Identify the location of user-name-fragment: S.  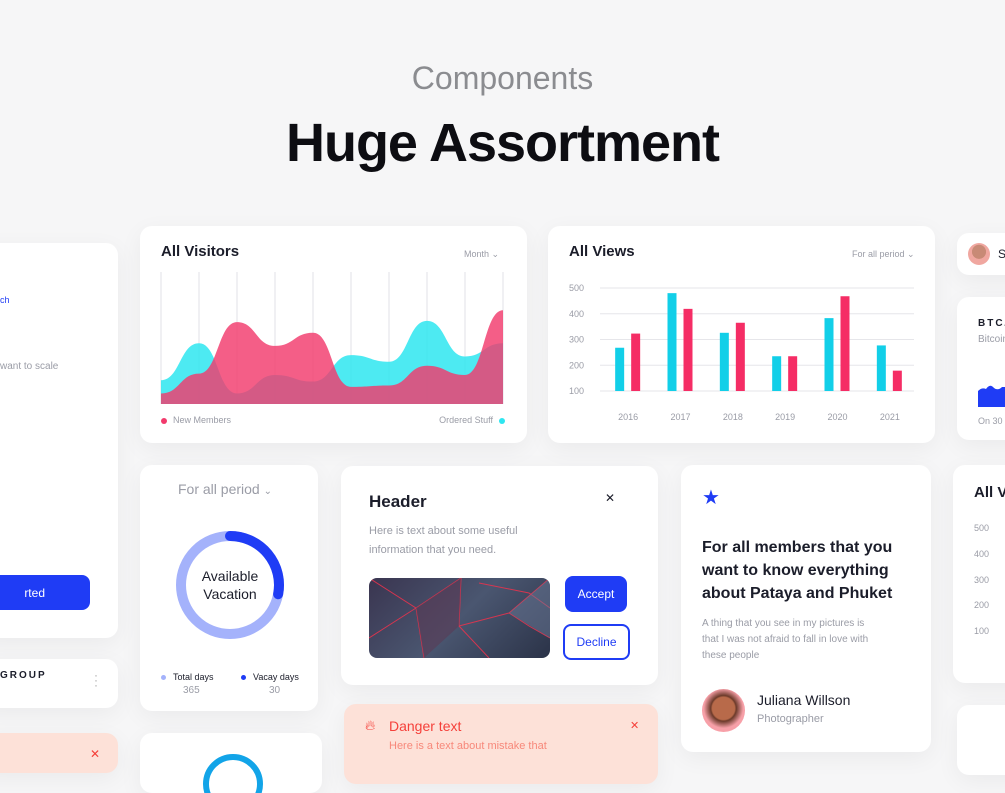
(1001, 254).